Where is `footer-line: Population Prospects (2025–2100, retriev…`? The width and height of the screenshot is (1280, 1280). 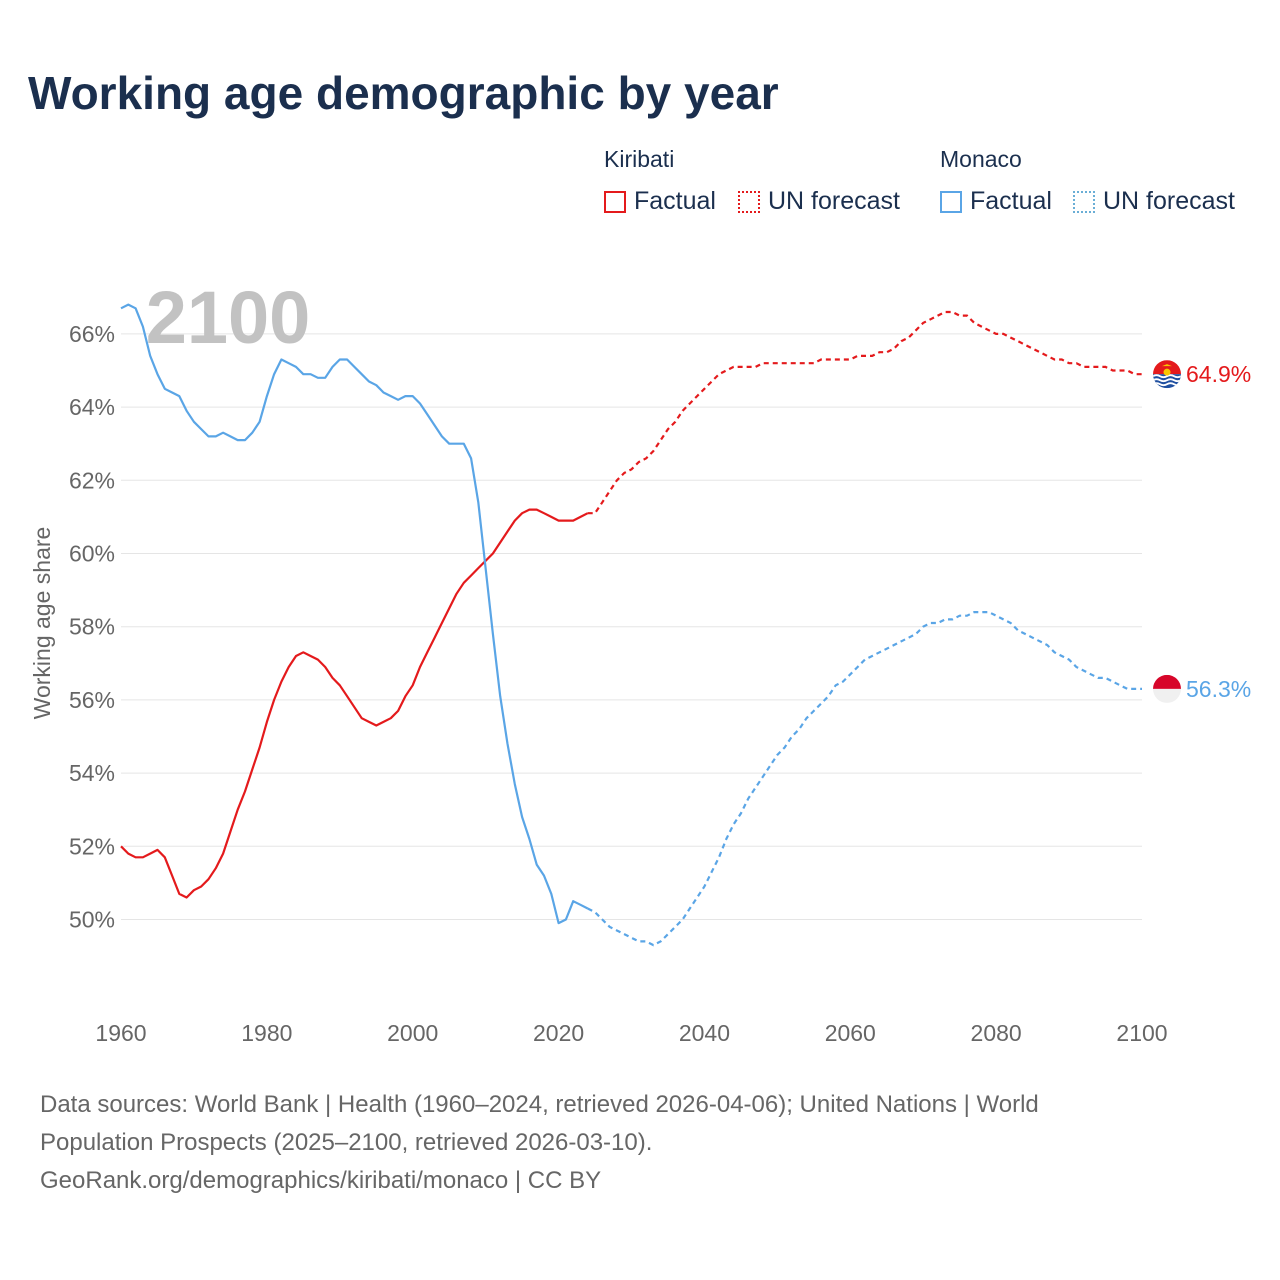 footer-line: Population Prospects (2025–2100, retriev… is located at coordinates (346, 1142).